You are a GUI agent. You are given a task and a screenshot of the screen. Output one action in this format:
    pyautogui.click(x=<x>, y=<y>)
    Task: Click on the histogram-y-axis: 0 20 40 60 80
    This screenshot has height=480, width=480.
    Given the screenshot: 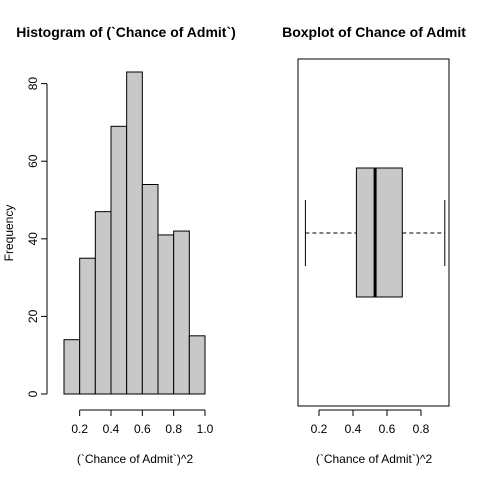 What is the action you would take?
    pyautogui.click(x=37, y=237)
    